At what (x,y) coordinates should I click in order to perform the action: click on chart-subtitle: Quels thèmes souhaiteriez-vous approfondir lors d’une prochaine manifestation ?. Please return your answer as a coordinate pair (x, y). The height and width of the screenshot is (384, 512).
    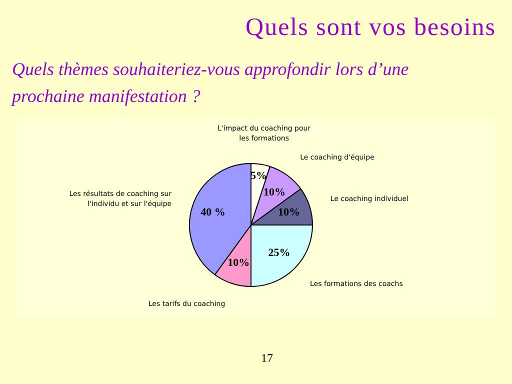
    Looking at the image, I should click on (211, 83).